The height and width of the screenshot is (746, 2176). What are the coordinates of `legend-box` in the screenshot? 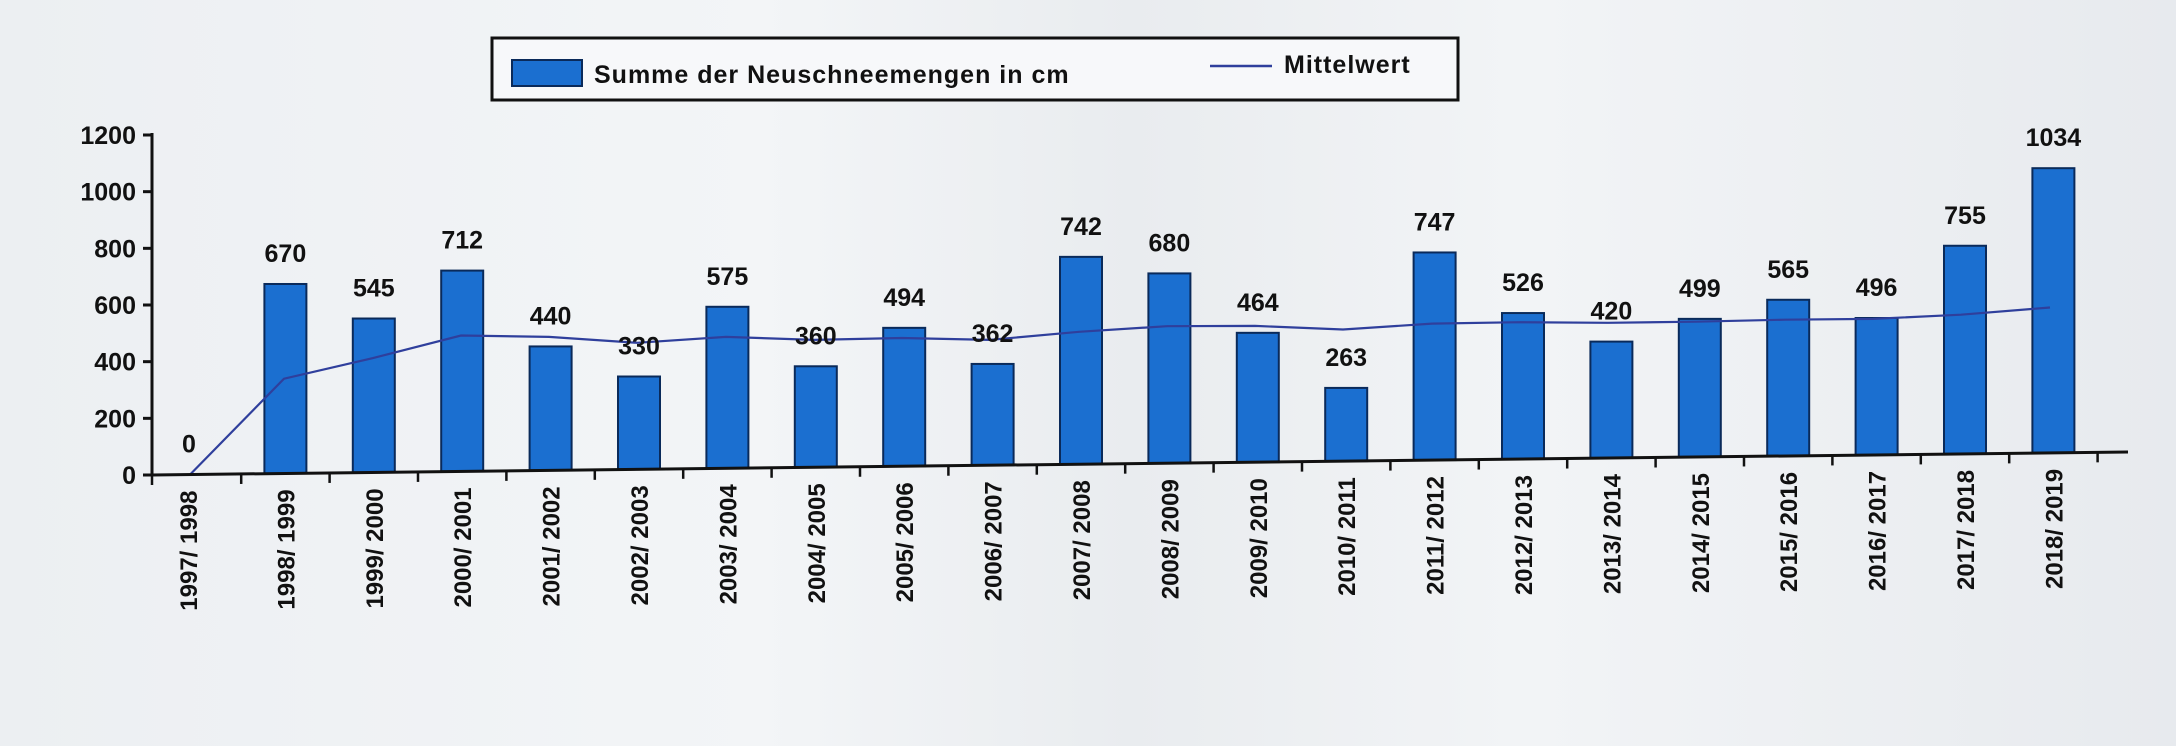 It's located at (975, 69).